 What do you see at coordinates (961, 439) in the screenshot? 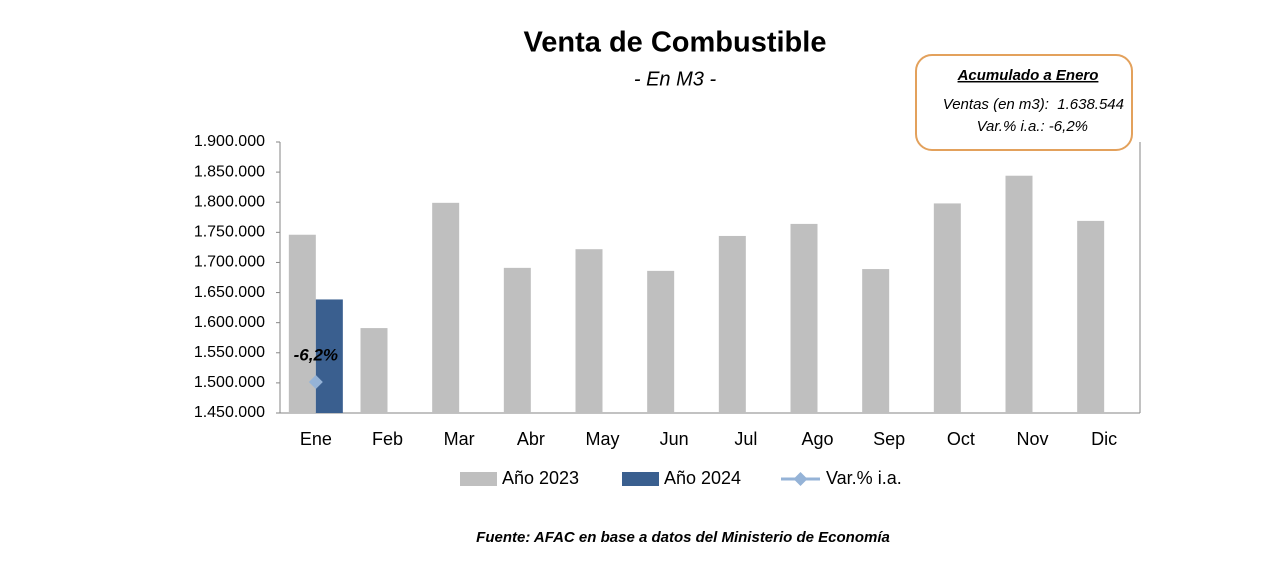
I see `x-tick-label: Oct` at bounding box center [961, 439].